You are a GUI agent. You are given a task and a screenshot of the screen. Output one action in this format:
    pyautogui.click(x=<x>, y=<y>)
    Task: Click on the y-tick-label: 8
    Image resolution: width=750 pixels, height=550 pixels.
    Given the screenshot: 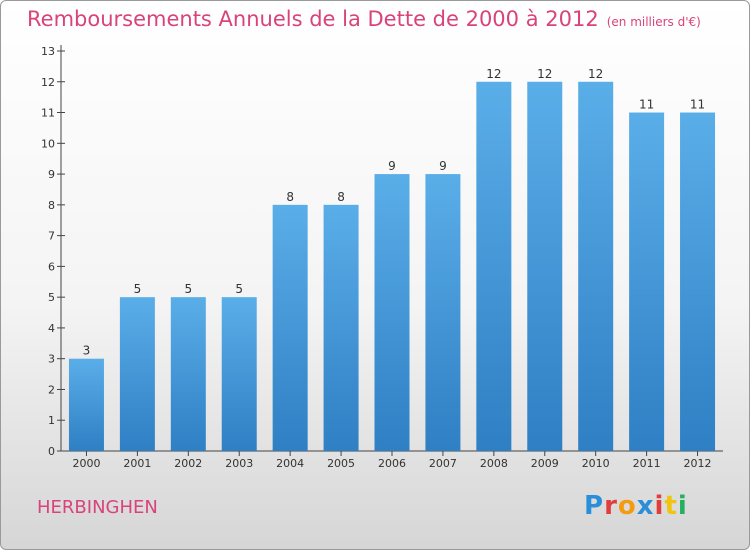 What is the action you would take?
    pyautogui.click(x=51, y=205)
    